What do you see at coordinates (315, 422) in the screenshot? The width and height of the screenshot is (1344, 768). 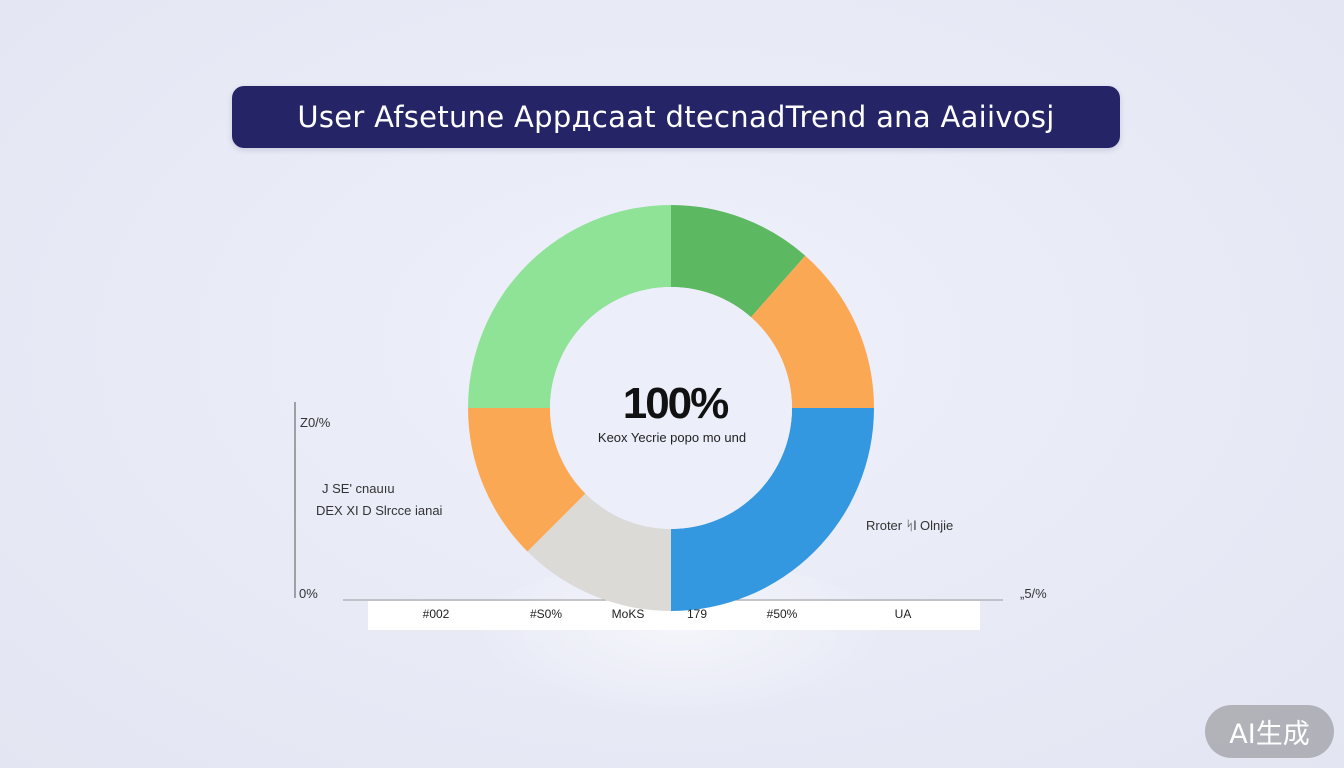 I see `y-tick-label-top: Z0/%` at bounding box center [315, 422].